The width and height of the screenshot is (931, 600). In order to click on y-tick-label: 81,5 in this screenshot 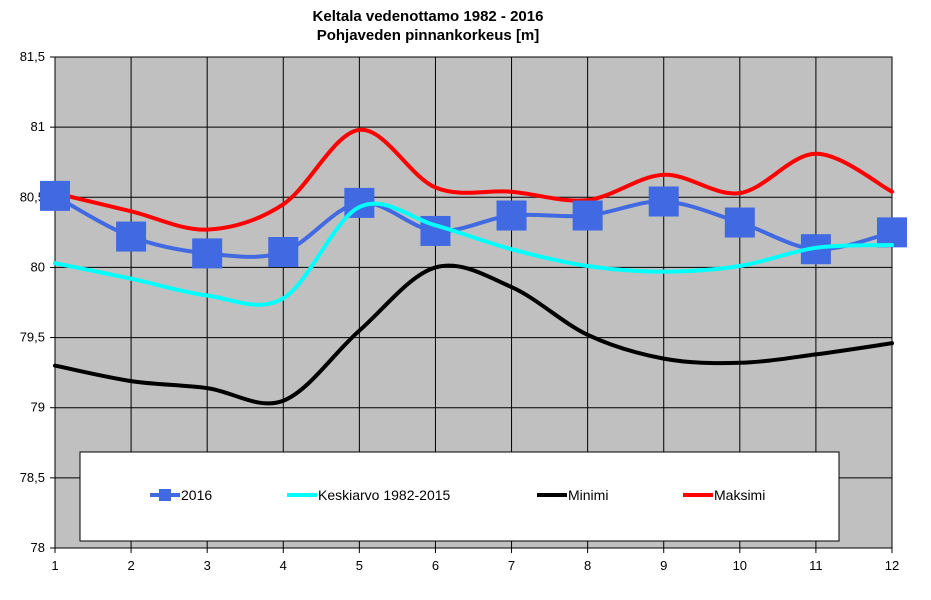, I will do `click(32, 56)`.